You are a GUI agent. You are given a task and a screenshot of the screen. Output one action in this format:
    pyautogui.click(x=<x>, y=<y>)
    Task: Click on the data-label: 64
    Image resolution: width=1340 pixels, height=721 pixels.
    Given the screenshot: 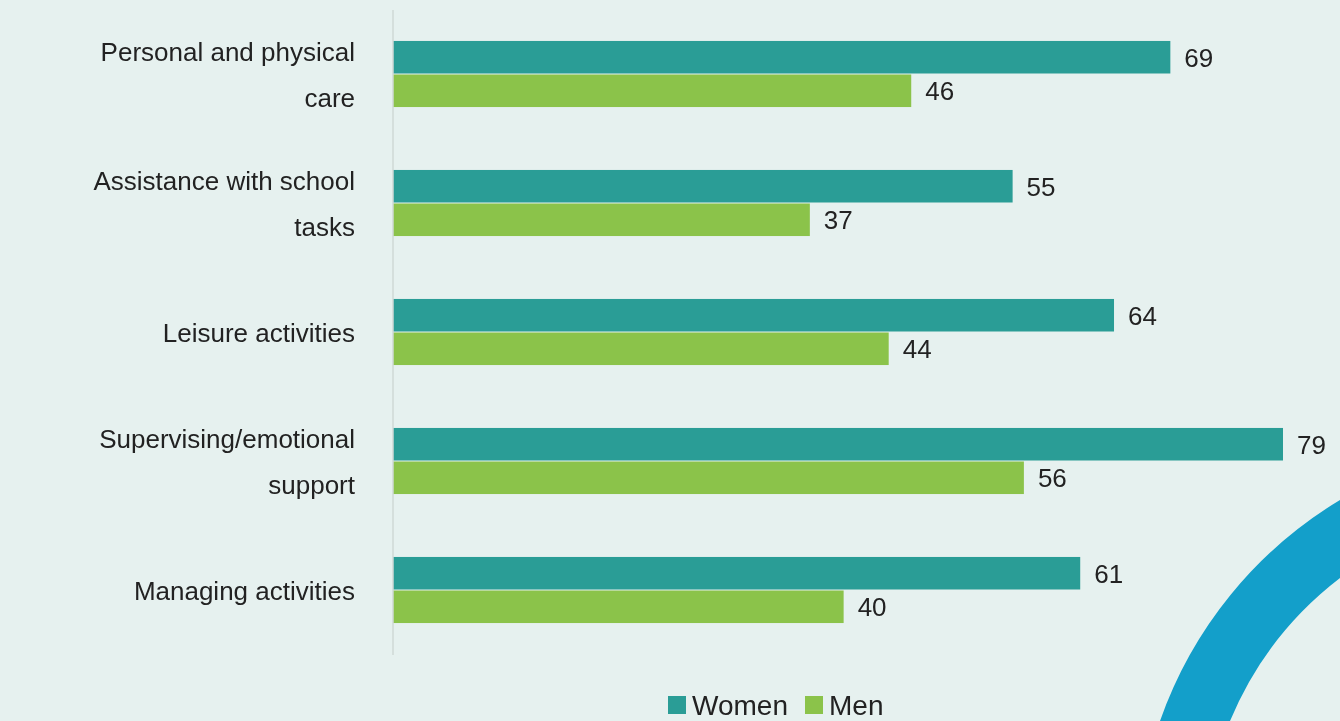 What is the action you would take?
    pyautogui.click(x=1142, y=315)
    